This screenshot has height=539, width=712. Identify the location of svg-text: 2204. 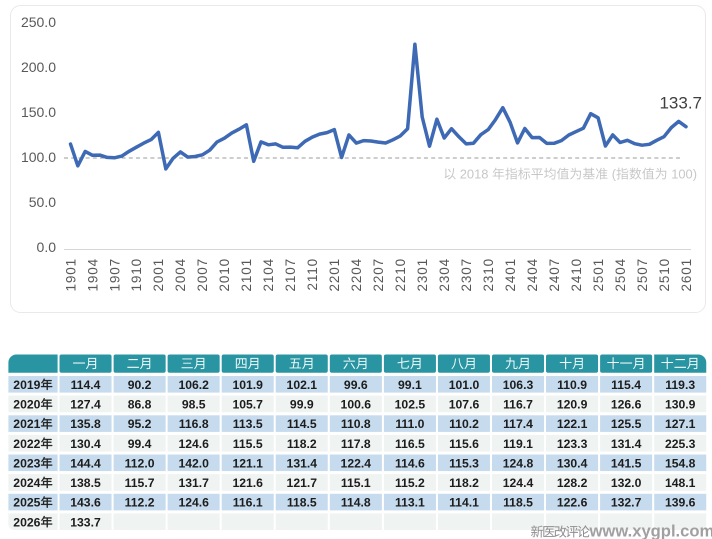
(356, 274).